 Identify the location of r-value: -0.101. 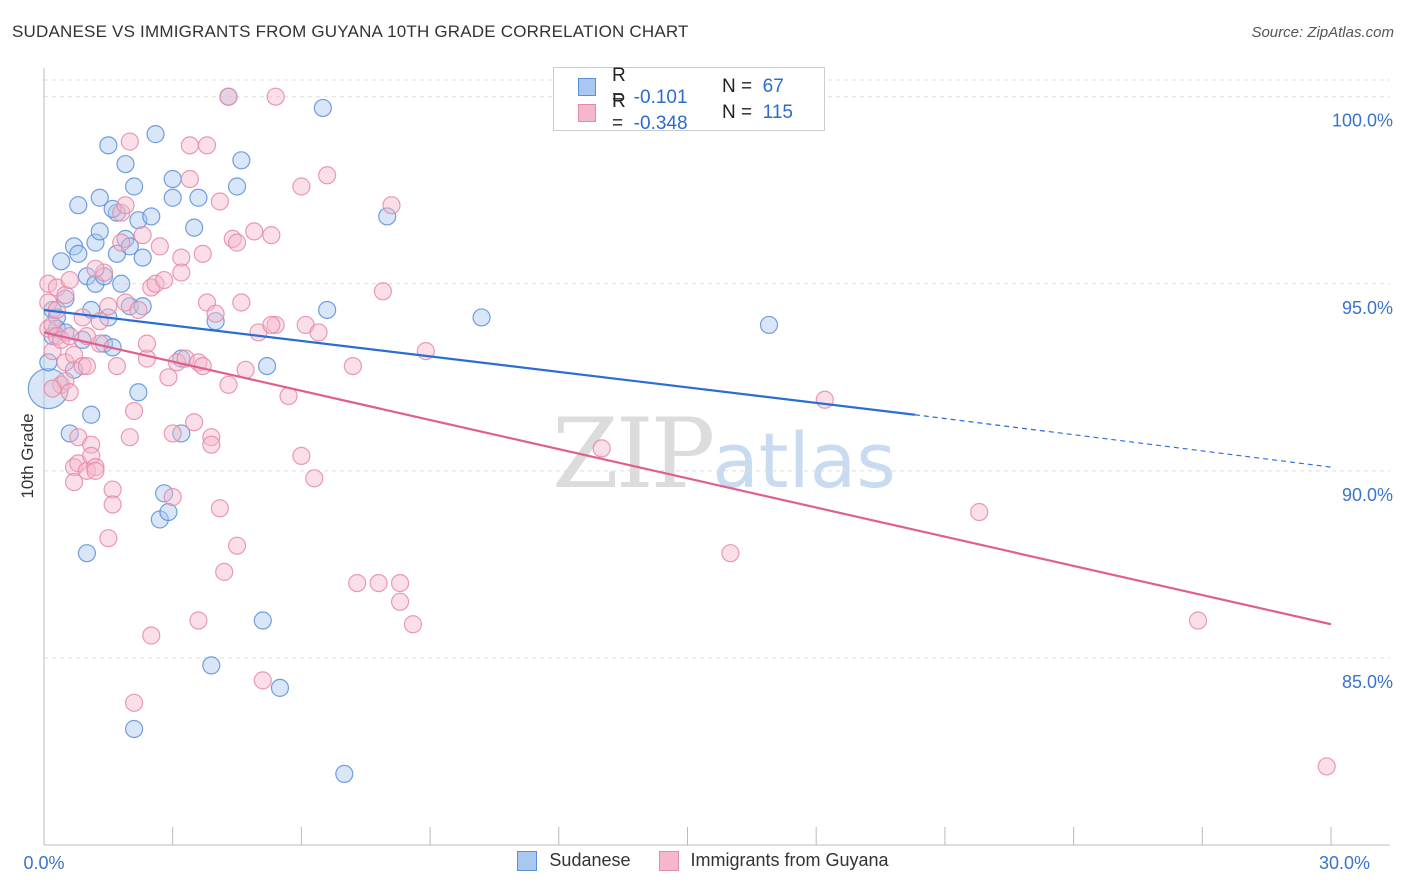
(660, 97).